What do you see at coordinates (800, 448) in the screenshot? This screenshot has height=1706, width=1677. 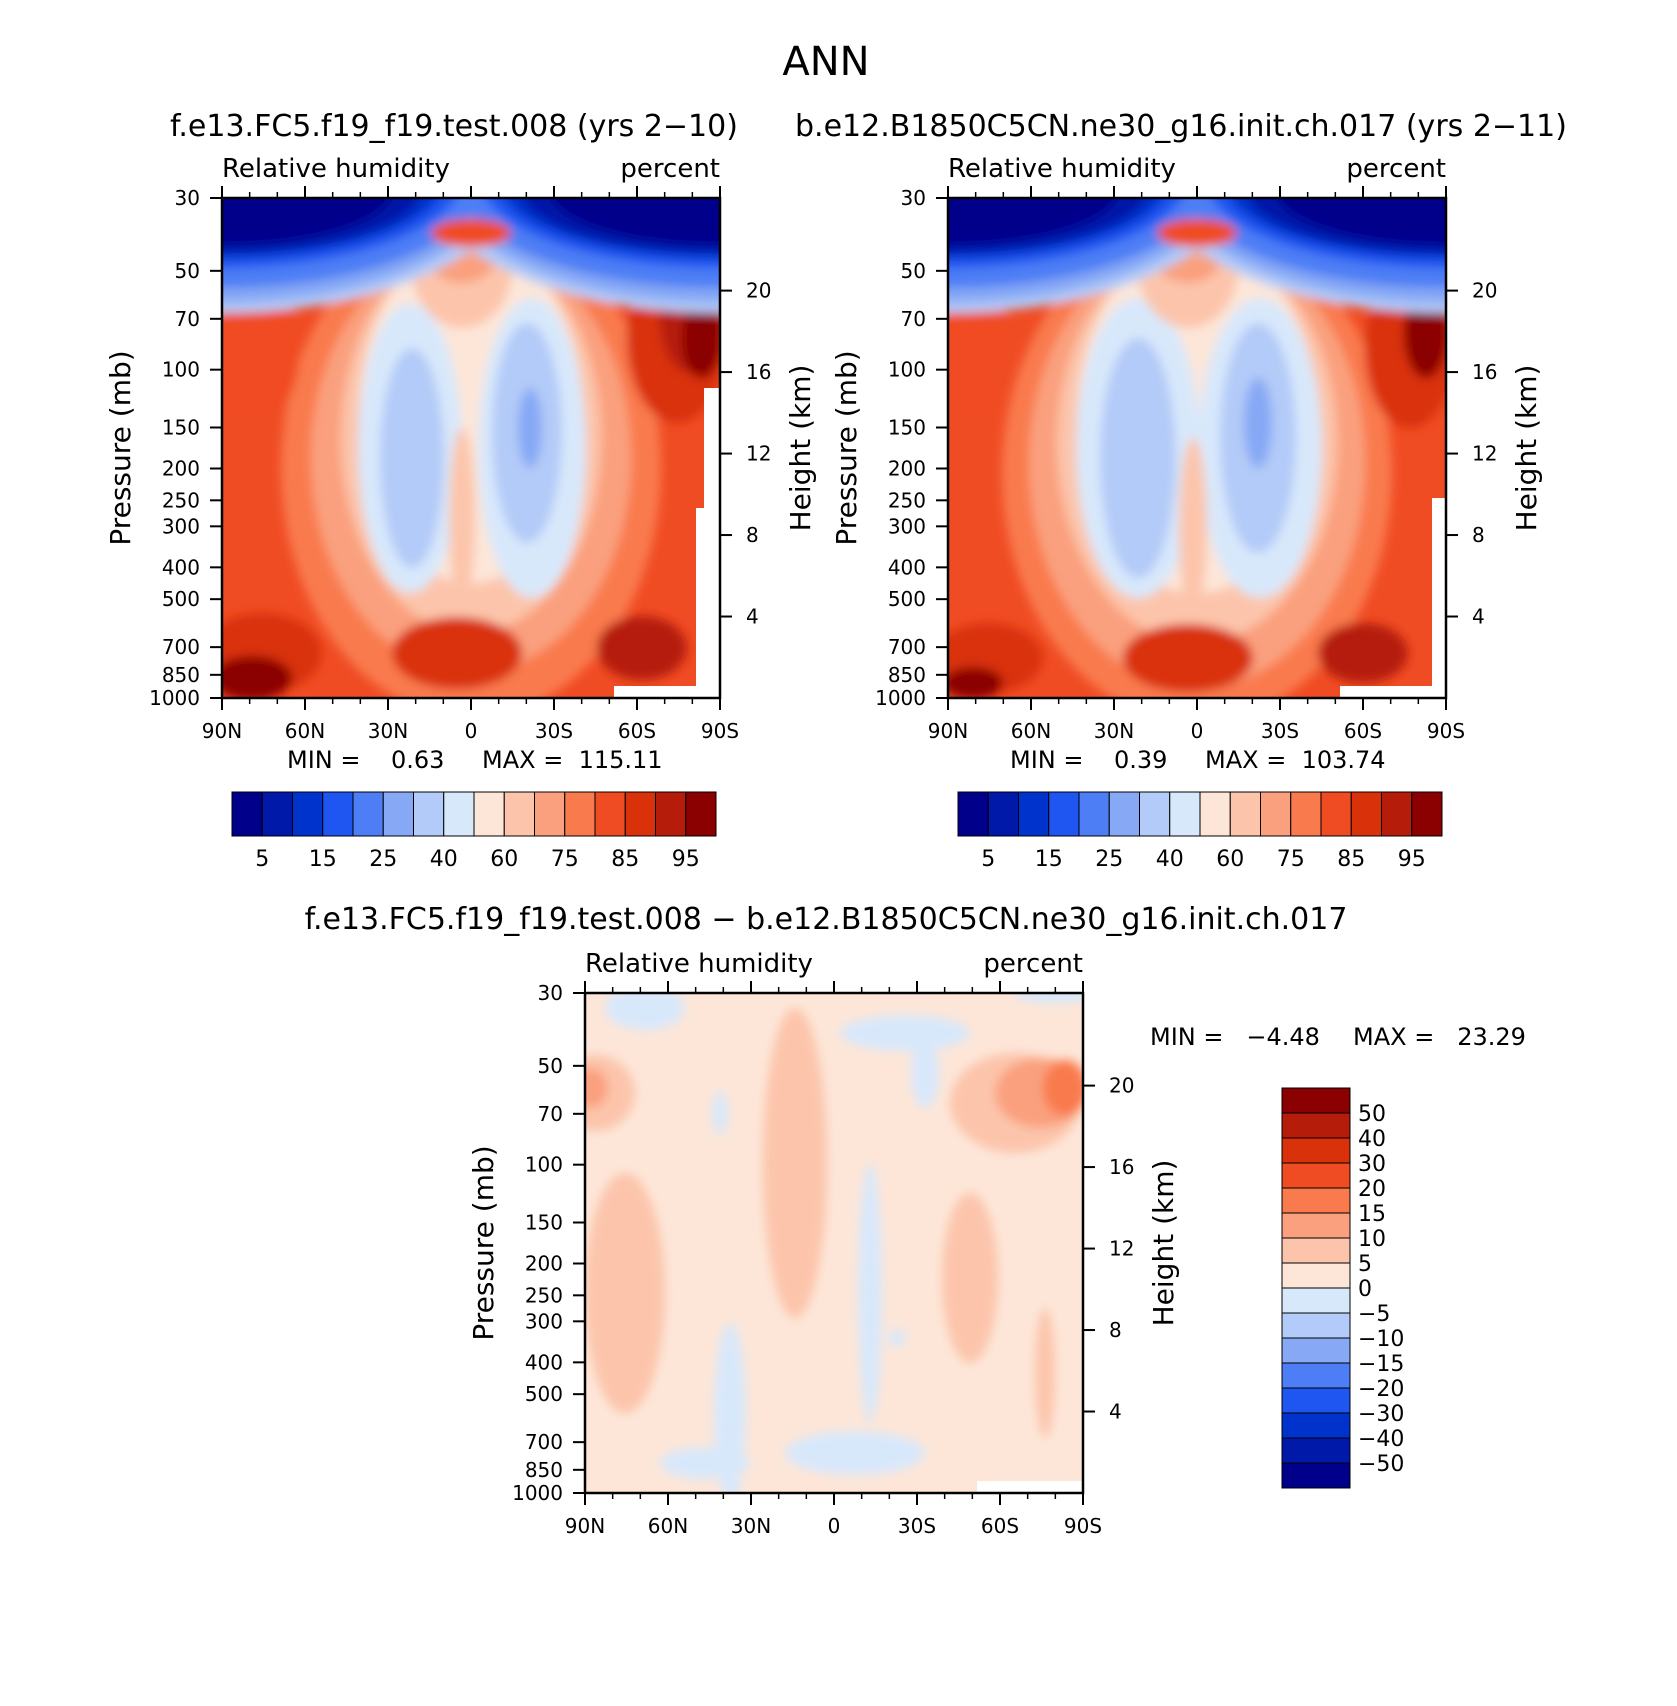 I see `left-y2-axis-label: Height (km)` at bounding box center [800, 448].